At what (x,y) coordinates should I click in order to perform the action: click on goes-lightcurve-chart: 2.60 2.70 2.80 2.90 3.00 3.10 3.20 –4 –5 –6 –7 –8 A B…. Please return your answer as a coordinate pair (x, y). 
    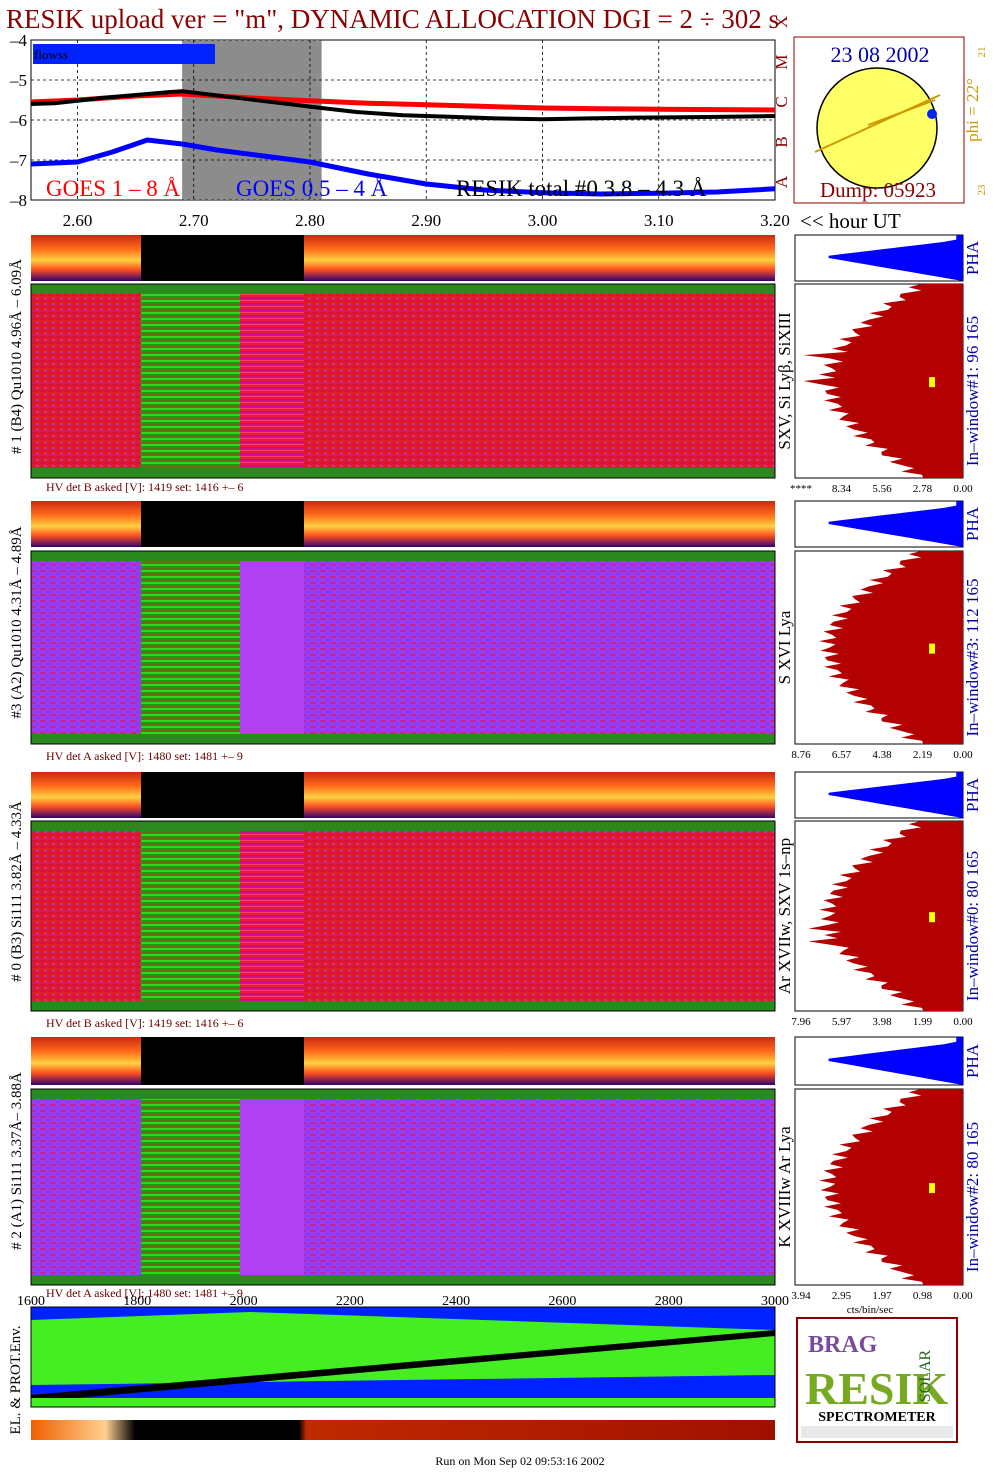
    Looking at the image, I should click on (455, 124).